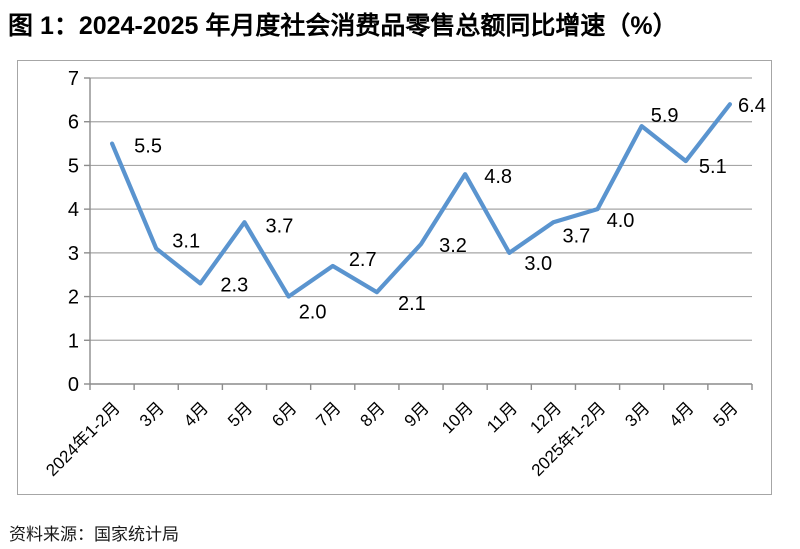 The image size is (800, 549). What do you see at coordinates (284, 414) in the screenshot?
I see `x-axis-category-label: 6月` at bounding box center [284, 414].